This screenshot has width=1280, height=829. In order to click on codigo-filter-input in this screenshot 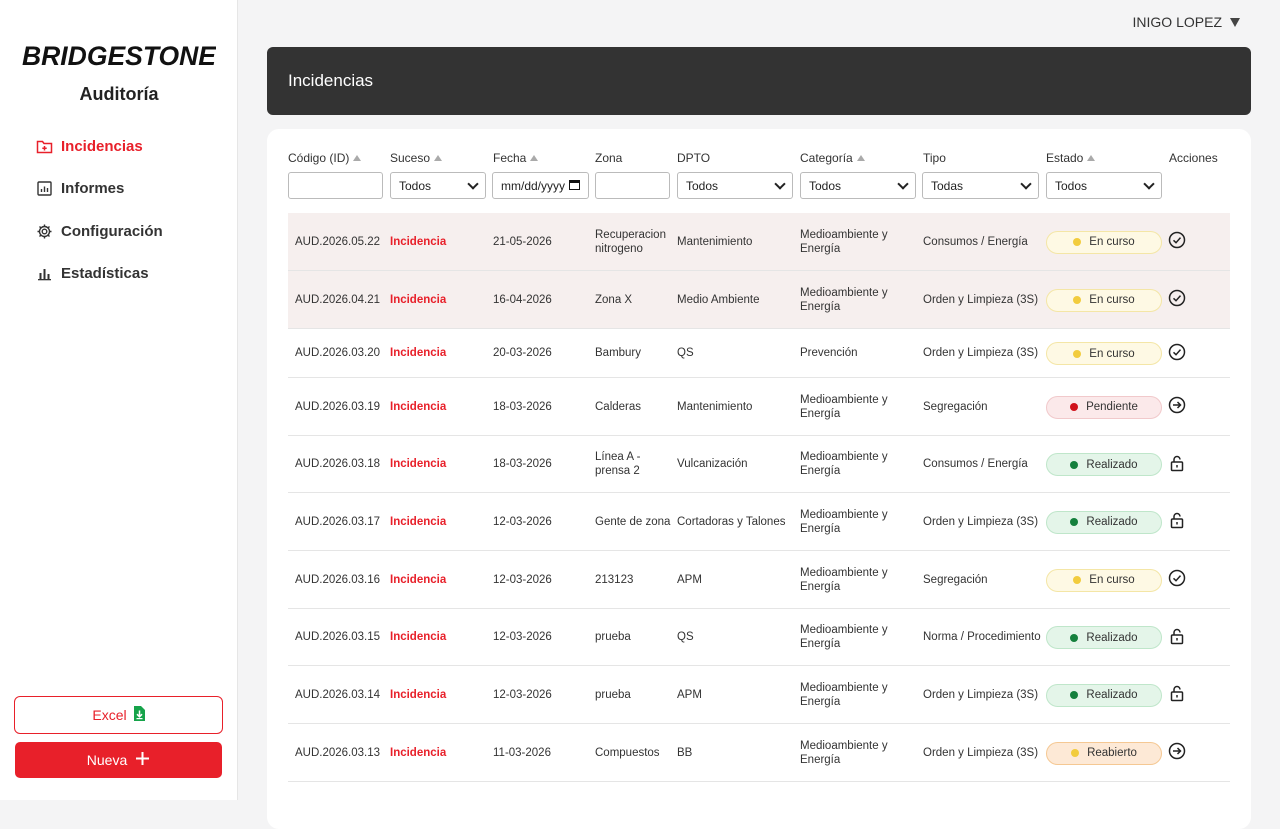, I will do `click(335, 185)`.